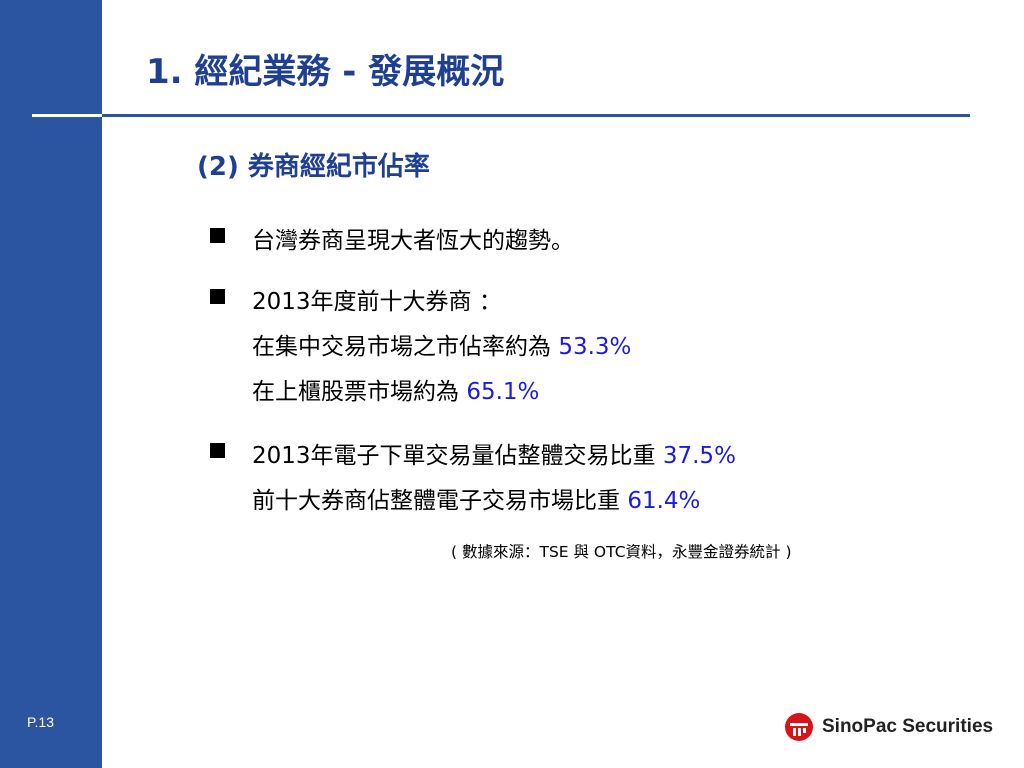 This screenshot has height=768, width=1024. What do you see at coordinates (799, 727) in the screenshot?
I see `sinopac-logo-icon` at bounding box center [799, 727].